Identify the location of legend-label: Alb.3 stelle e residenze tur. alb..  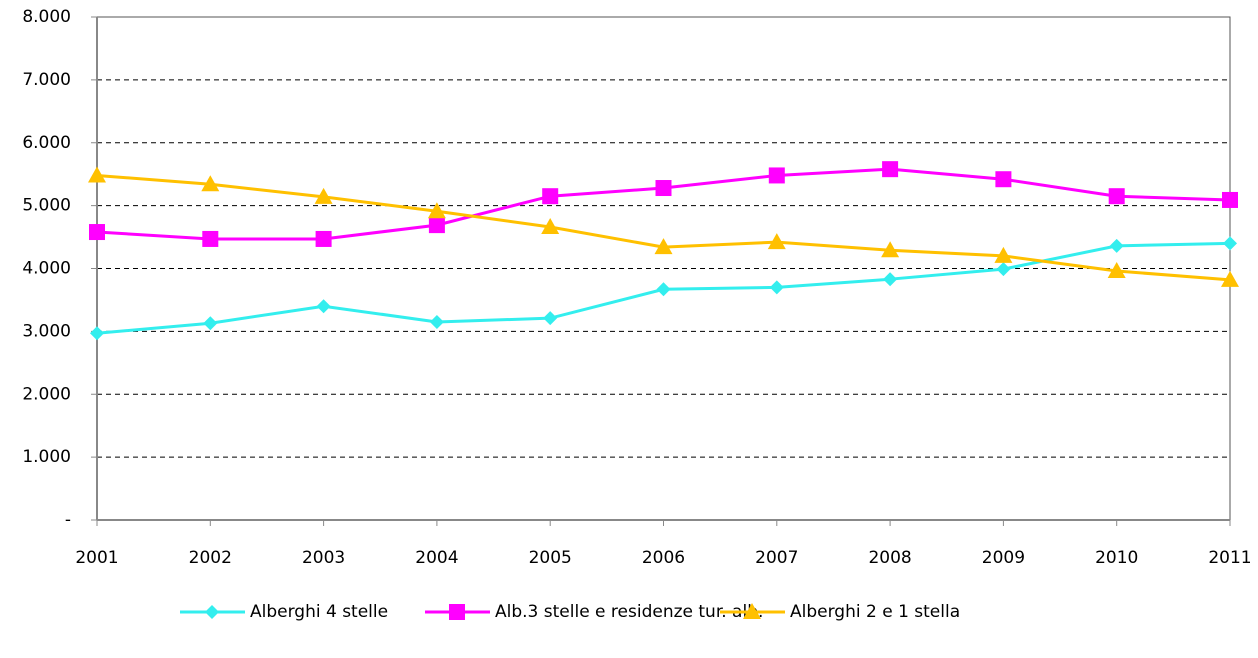
(629, 612).